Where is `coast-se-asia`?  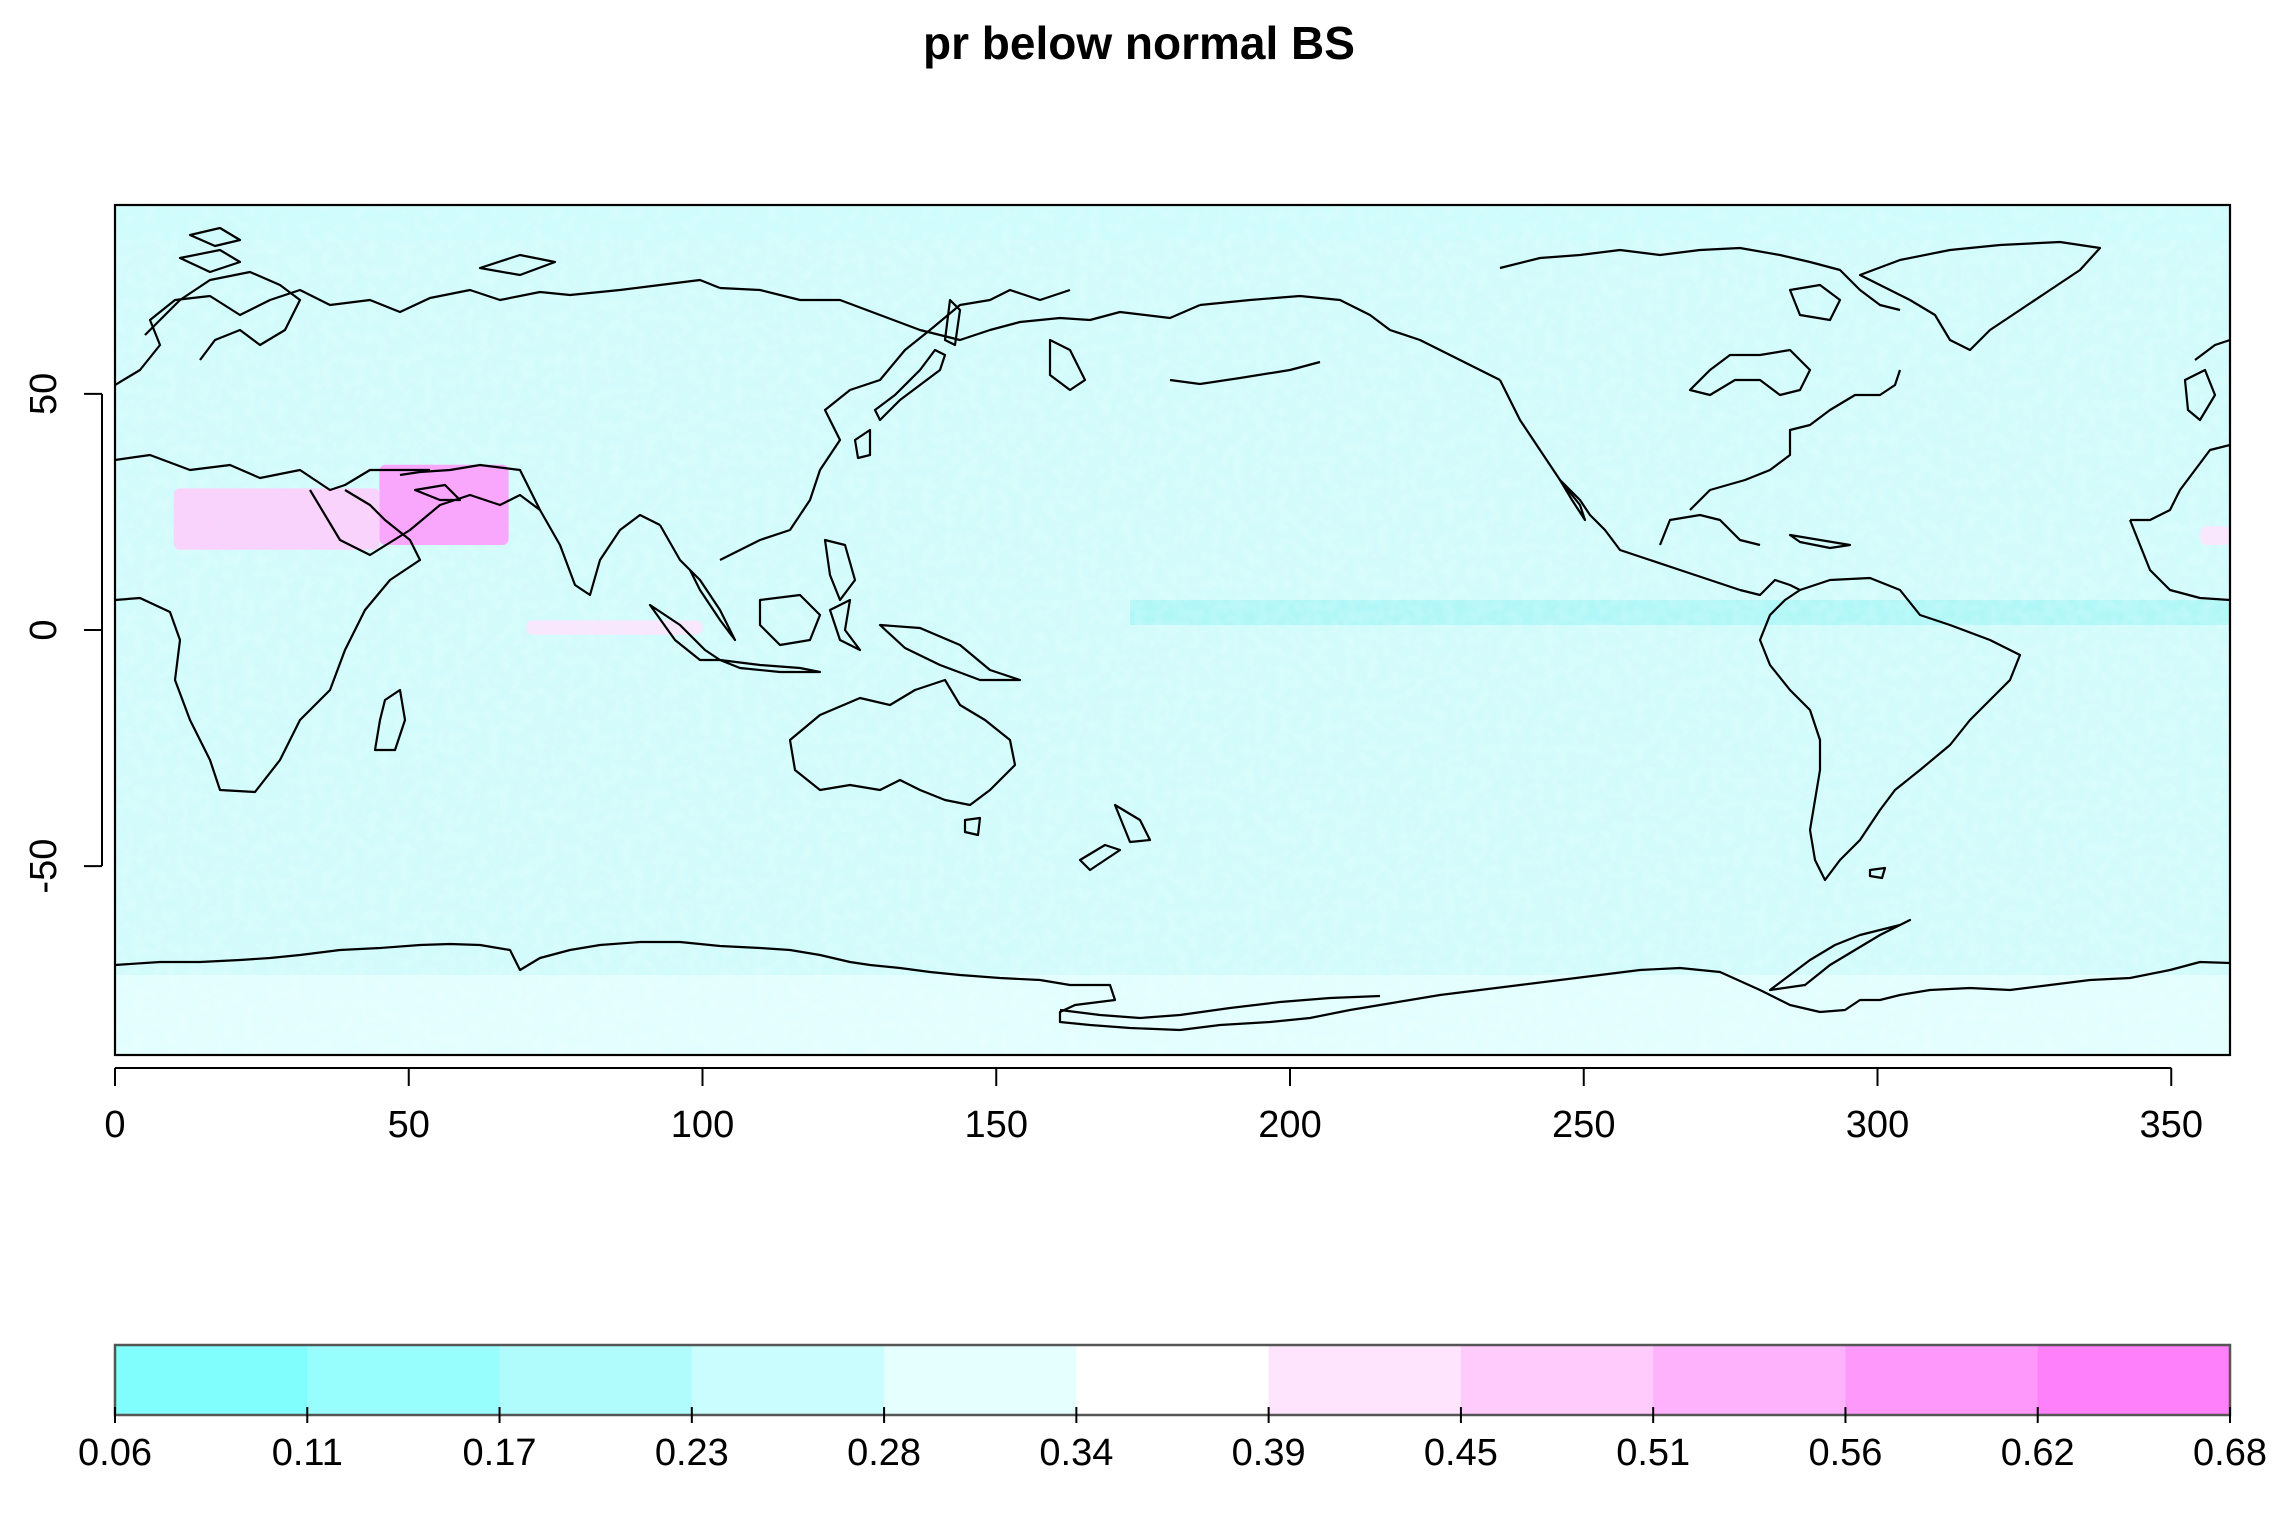 coast-se-asia is located at coordinates (698, 583).